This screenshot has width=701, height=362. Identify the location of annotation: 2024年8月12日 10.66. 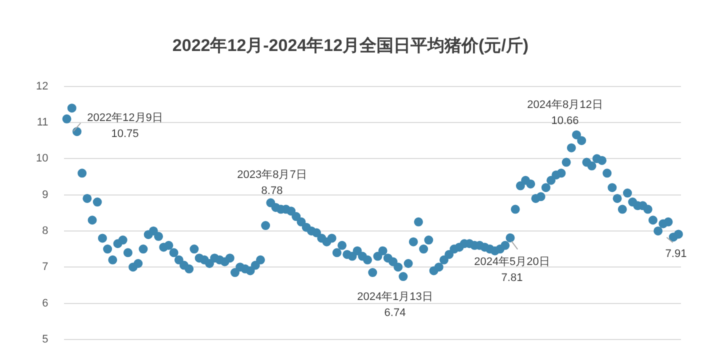
(565, 113).